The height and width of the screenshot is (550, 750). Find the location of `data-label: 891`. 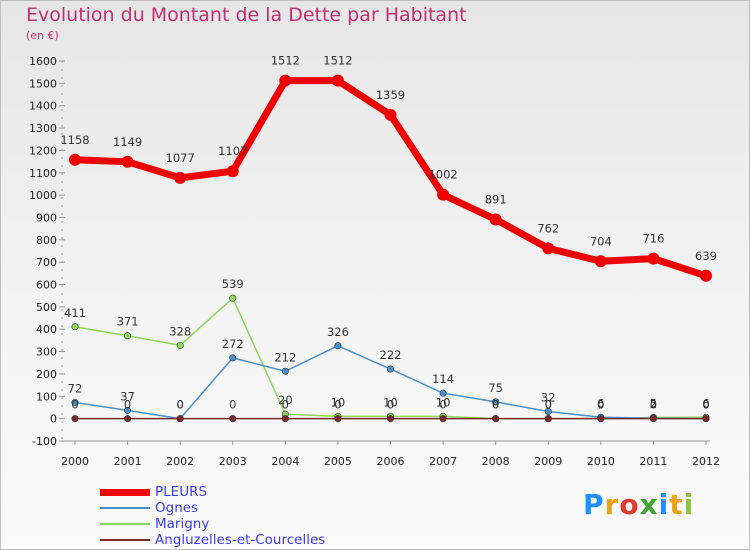

data-label: 891 is located at coordinates (496, 199).